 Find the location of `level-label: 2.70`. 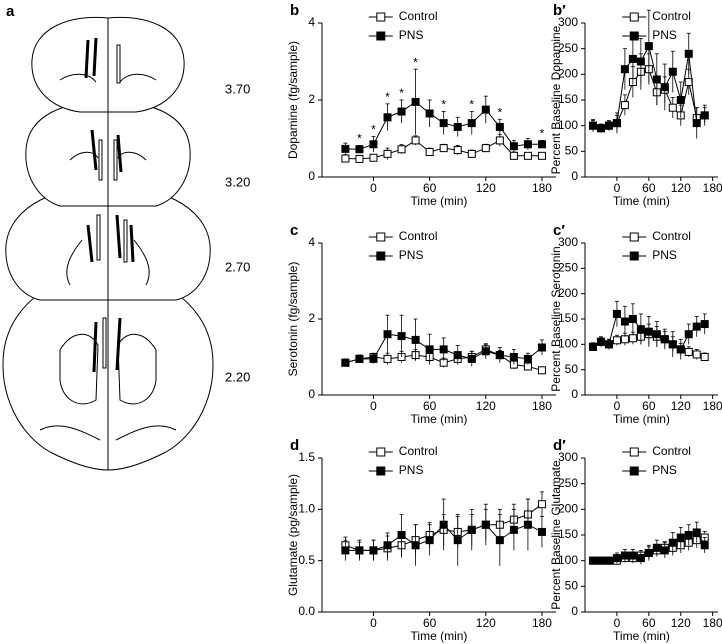

level-label: 2.70 is located at coordinates (237, 266).